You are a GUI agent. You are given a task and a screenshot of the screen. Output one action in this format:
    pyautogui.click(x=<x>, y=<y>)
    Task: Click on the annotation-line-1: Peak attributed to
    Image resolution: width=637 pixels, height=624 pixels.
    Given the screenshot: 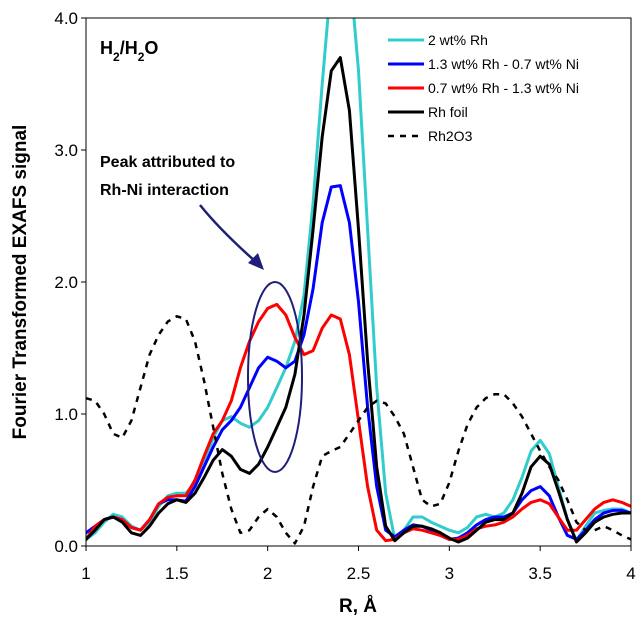 What is the action you would take?
    pyautogui.click(x=167, y=162)
    